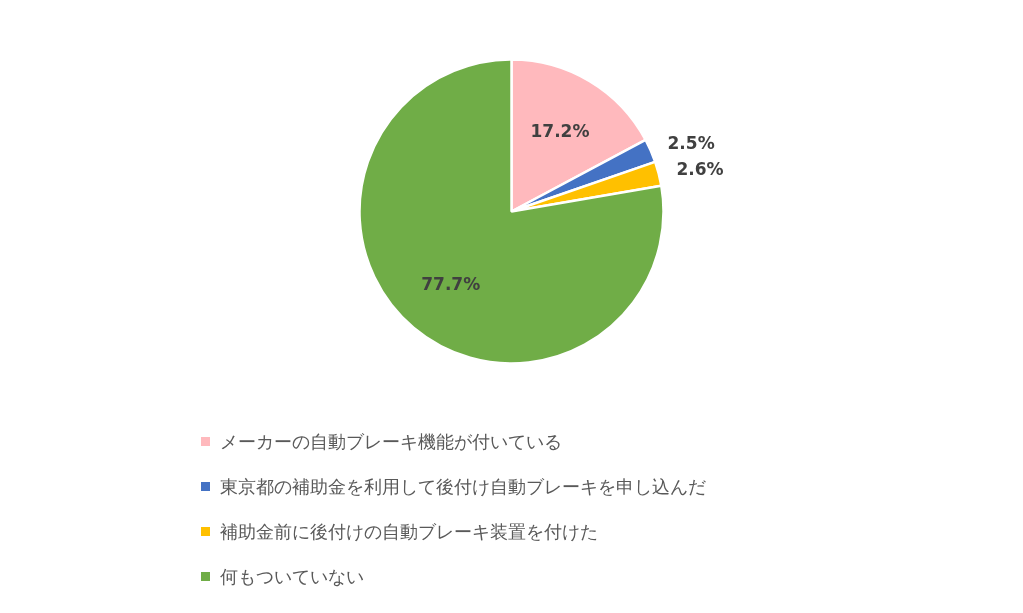 This screenshot has height=613, width=1023. Describe the element at coordinates (390, 441) in the screenshot. I see `legend-label: メーカーの自動ブレーキ機能が付いている` at that location.